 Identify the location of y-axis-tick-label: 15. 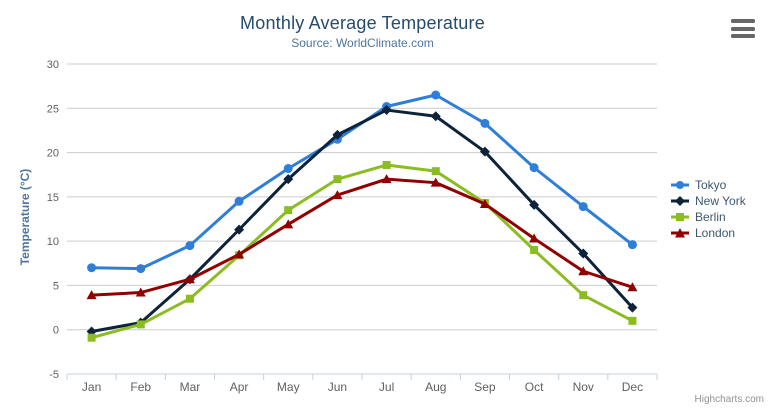
(53, 198).